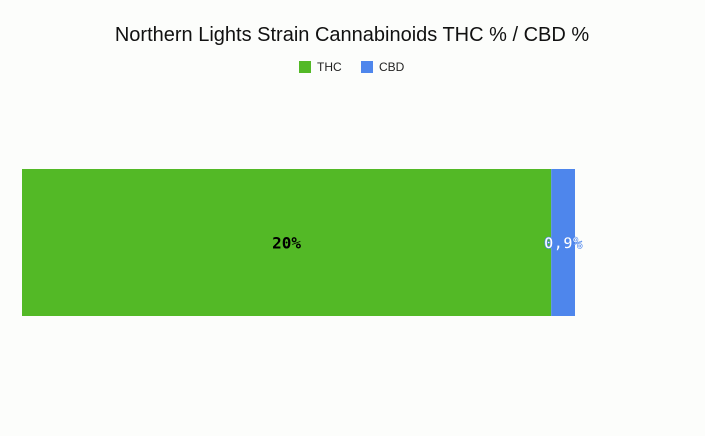  What do you see at coordinates (329, 67) in the screenshot?
I see `legend-label-thc: THC` at bounding box center [329, 67].